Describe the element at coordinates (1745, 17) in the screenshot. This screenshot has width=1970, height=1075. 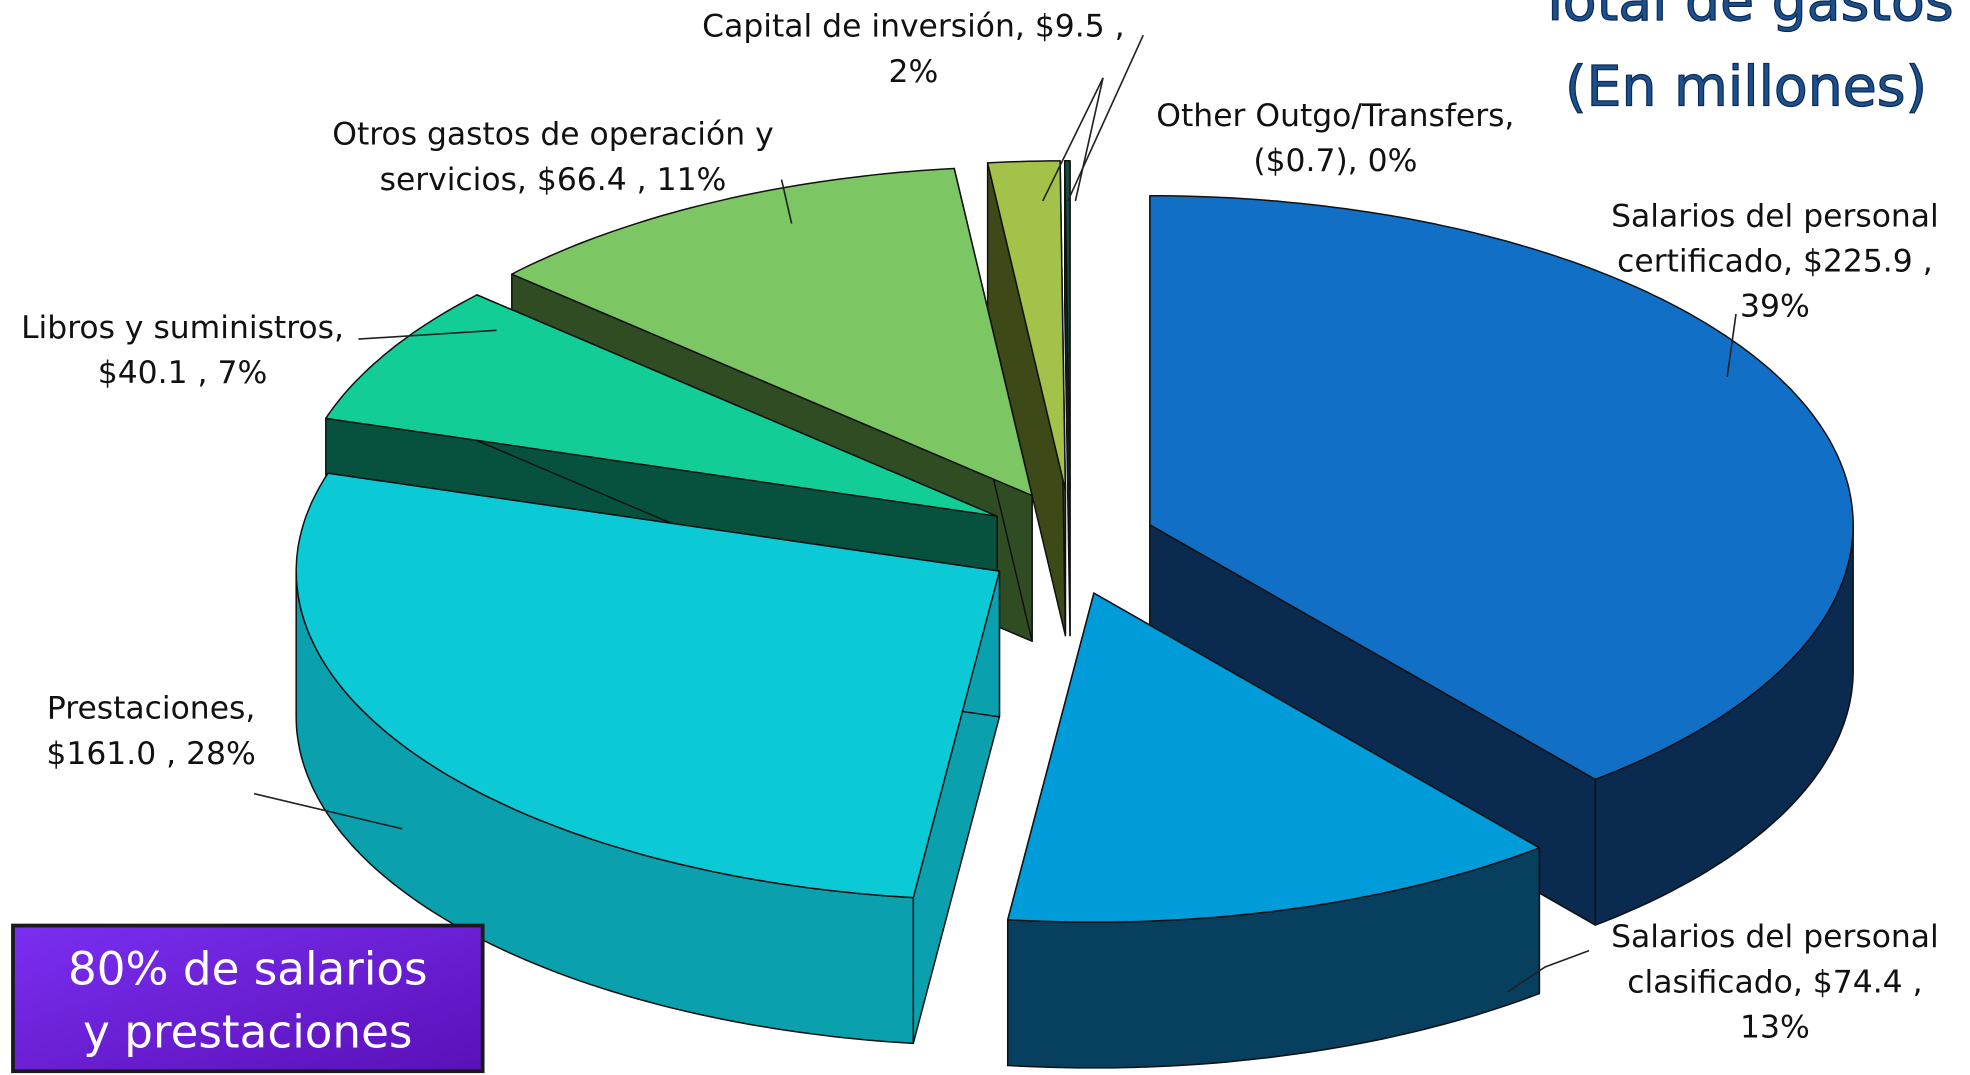
I see `chart-title: Total de gastos` at that location.